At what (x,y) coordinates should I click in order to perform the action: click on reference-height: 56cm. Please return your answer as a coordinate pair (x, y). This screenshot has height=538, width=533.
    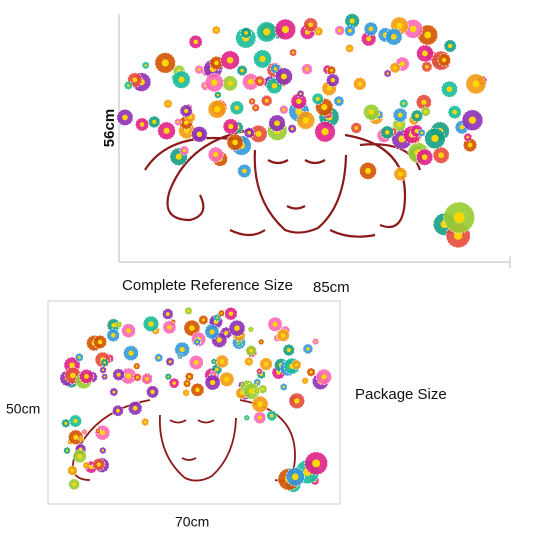
    Looking at the image, I should click on (109, 128).